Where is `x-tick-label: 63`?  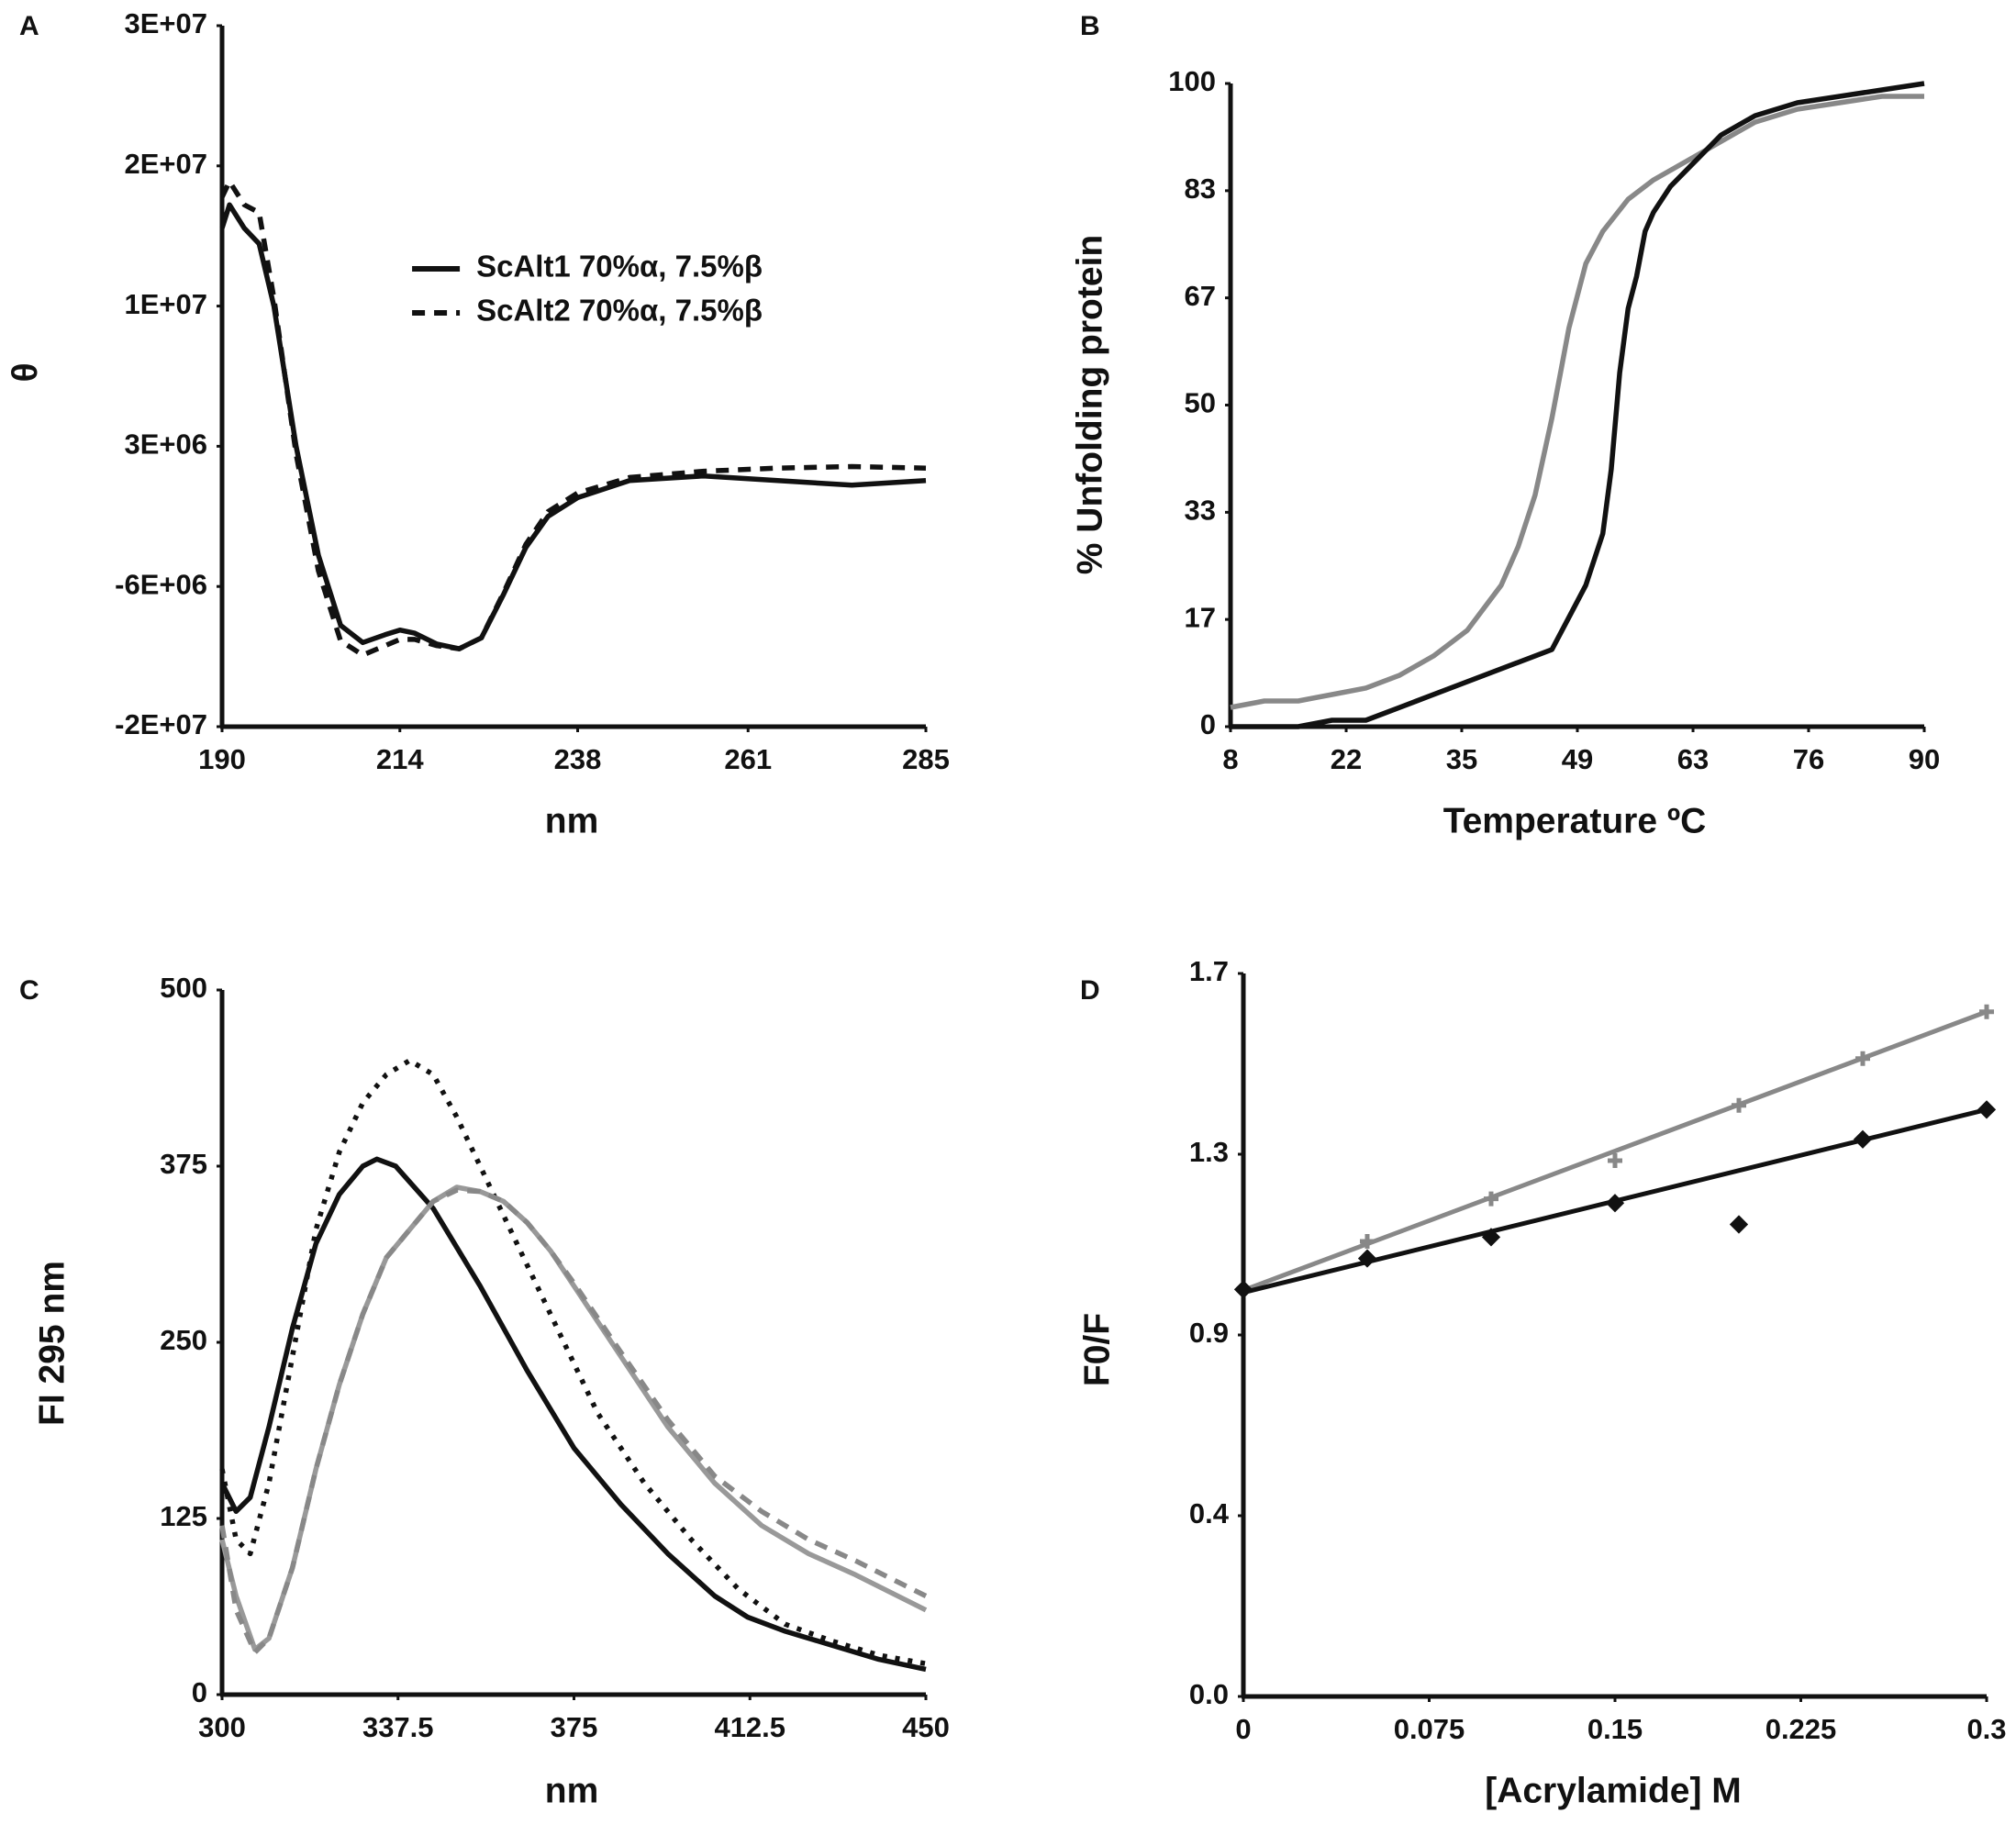
x-tick-label: 63 is located at coordinates (1693, 759).